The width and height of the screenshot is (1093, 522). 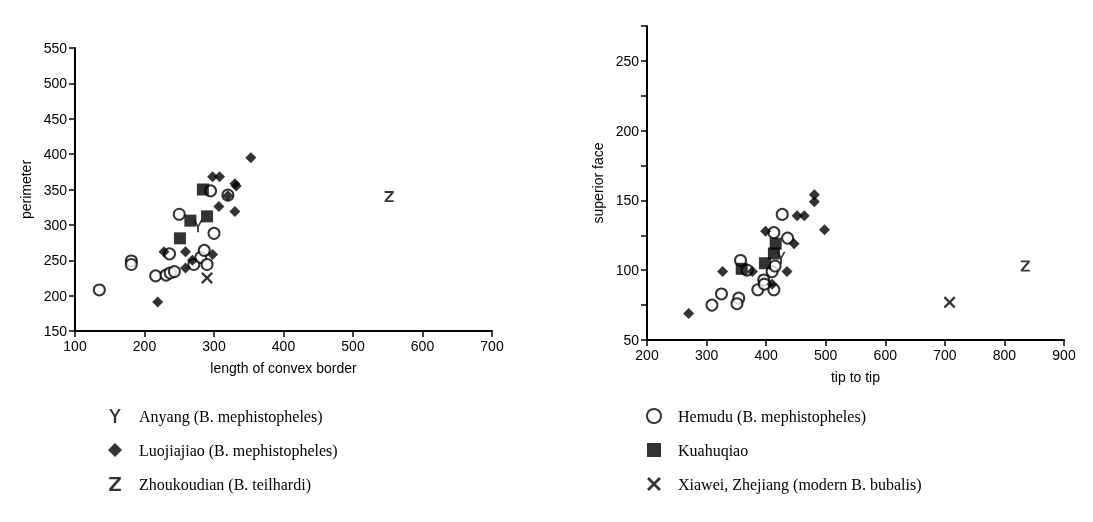 I want to click on legend-label: Kuahuqiao, so click(x=713, y=450).